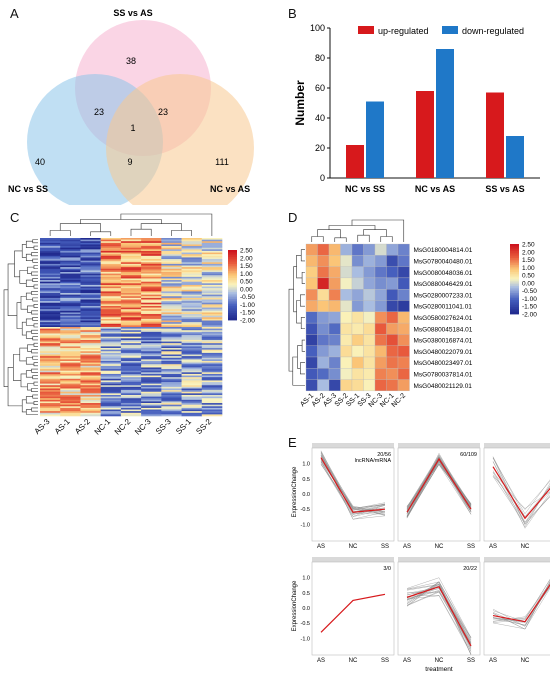 The height and width of the screenshot is (679, 550). I want to click on colorbar-d-label: 0.50, so click(528, 276).